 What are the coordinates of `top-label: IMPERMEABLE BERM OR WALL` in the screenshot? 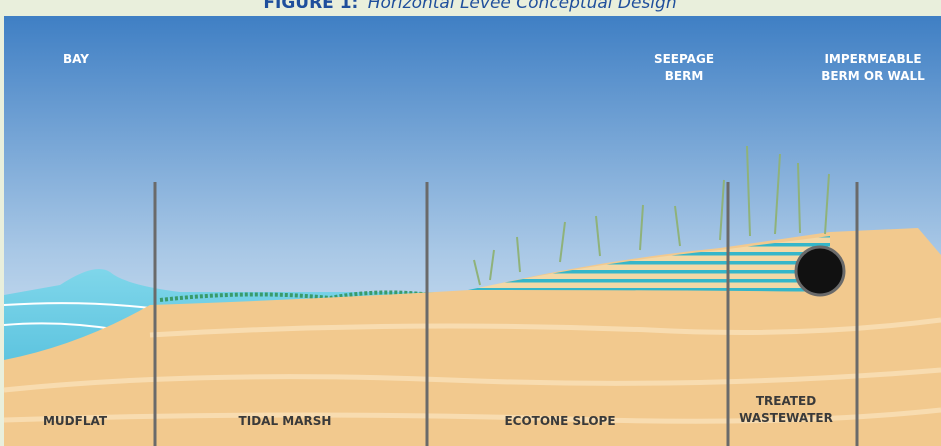 It's located at (873, 67).